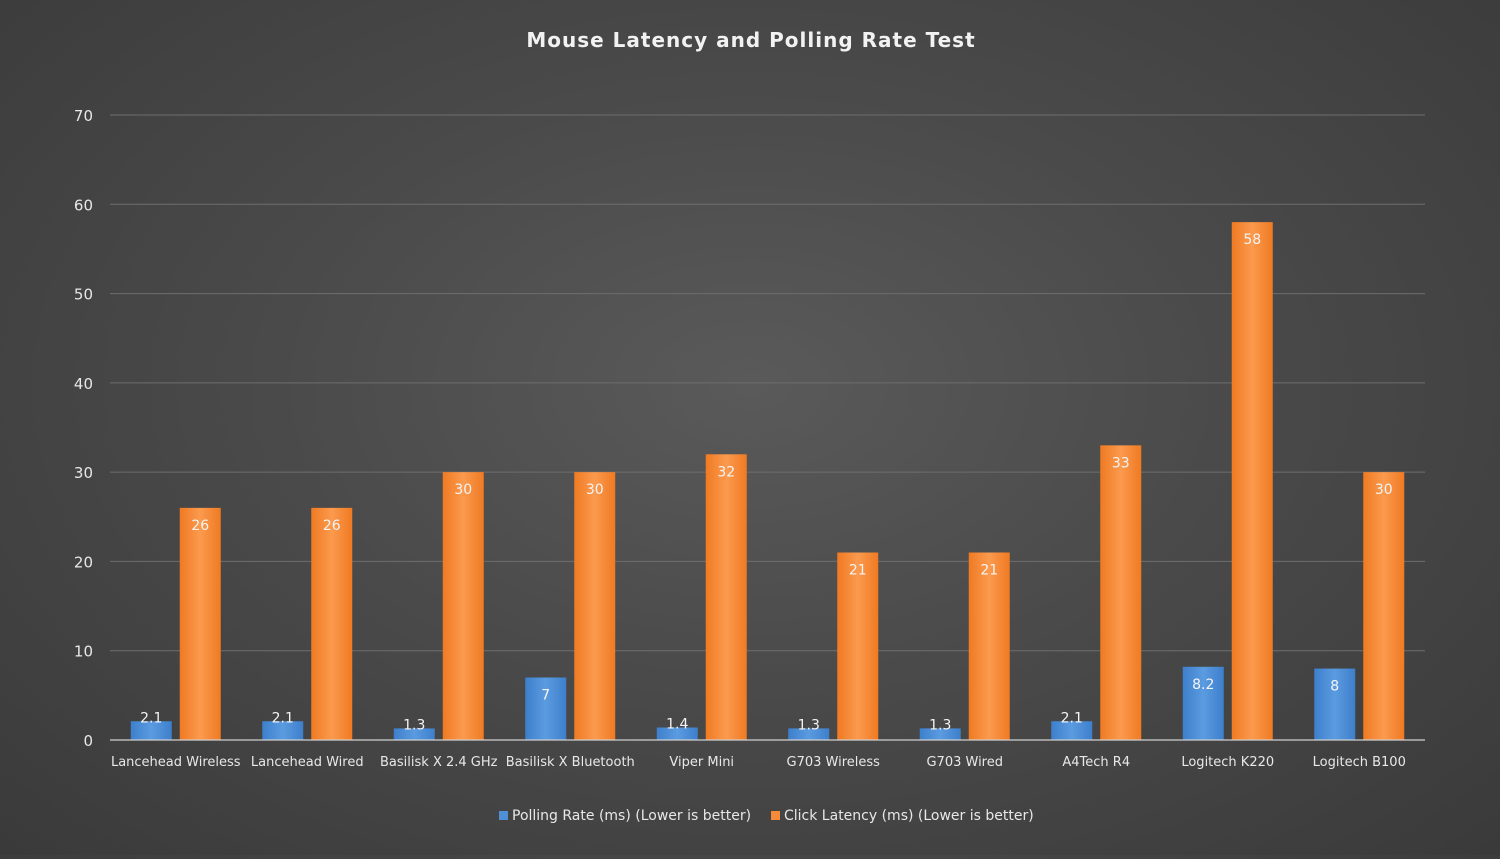  I want to click on polling-rate-data-label: 8.2, so click(1203, 685).